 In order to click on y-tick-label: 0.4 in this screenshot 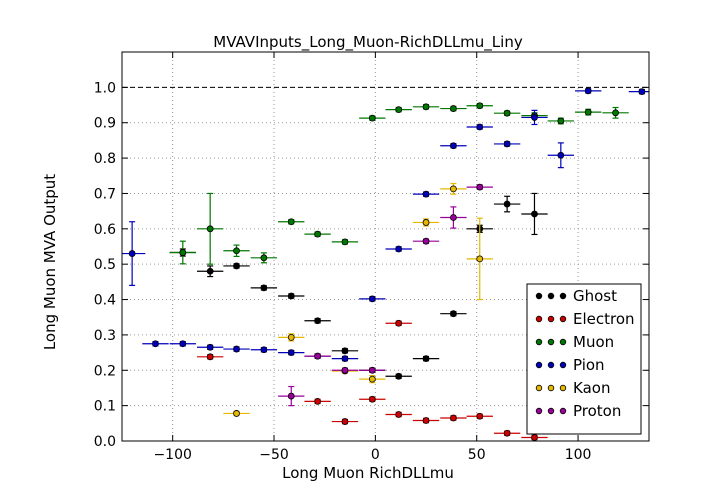, I will do `click(105, 301)`.